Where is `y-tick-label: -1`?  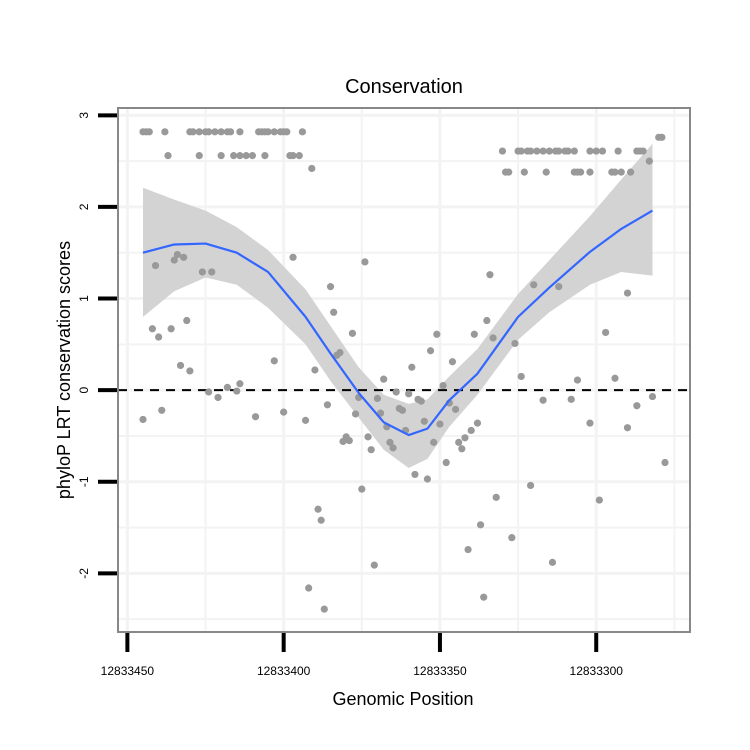 y-tick-label: -1 is located at coordinates (84, 481).